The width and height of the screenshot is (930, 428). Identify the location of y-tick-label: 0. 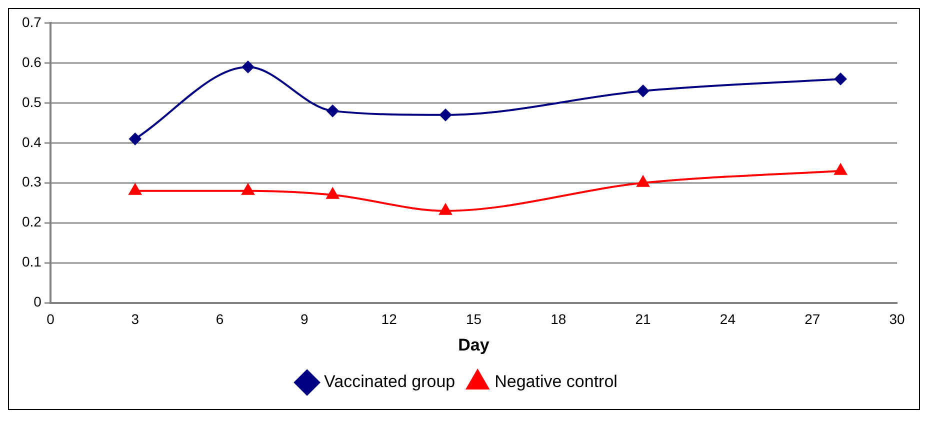
(38, 302).